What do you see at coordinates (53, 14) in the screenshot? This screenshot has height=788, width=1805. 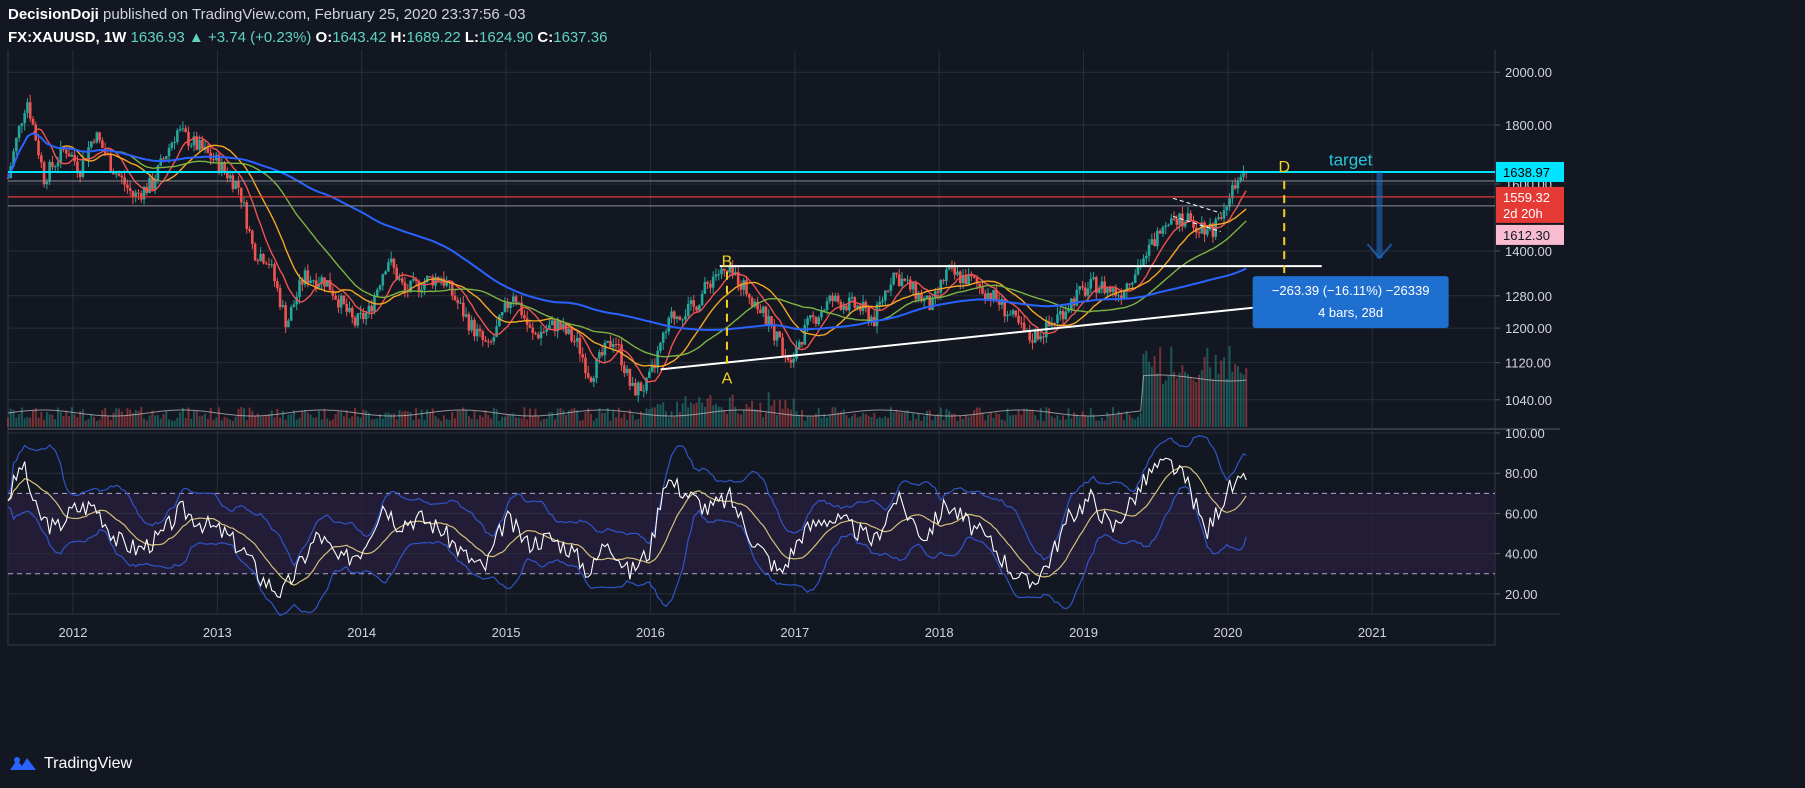 I see `author-name: DecisionDoji` at bounding box center [53, 14].